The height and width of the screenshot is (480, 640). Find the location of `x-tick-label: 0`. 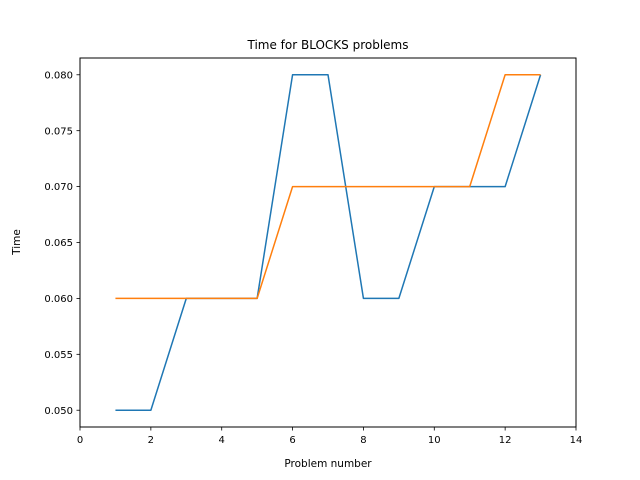

x-tick-label: 0 is located at coordinates (80, 440).